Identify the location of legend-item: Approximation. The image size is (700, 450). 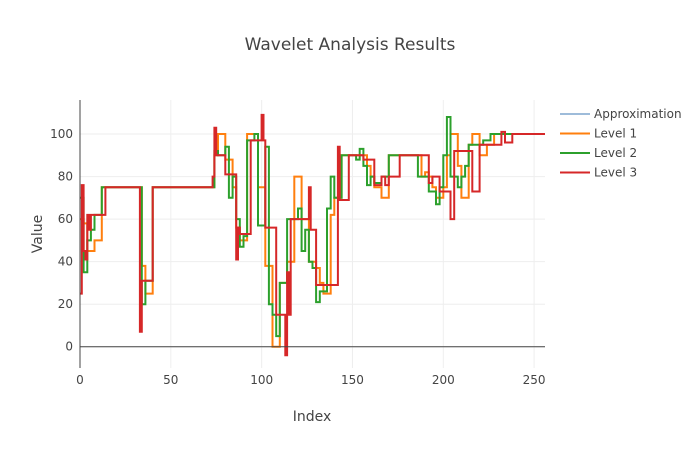
(621, 114).